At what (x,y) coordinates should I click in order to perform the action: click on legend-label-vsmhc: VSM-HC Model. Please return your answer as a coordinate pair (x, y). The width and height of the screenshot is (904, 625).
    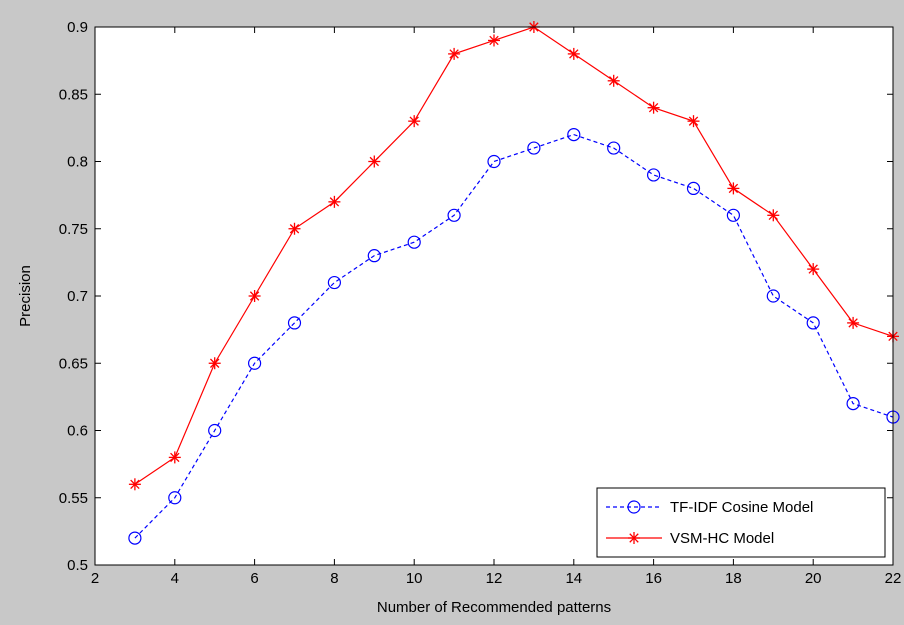
    Looking at the image, I should click on (722, 538).